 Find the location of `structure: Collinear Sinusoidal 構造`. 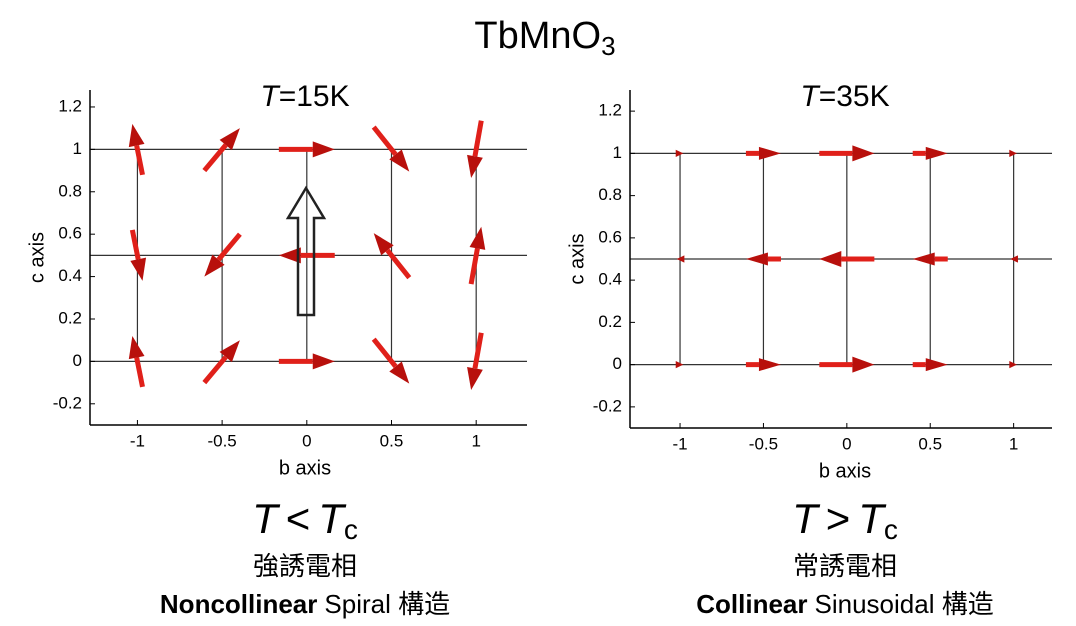

structure: Collinear Sinusoidal 構造 is located at coordinates (844, 604).